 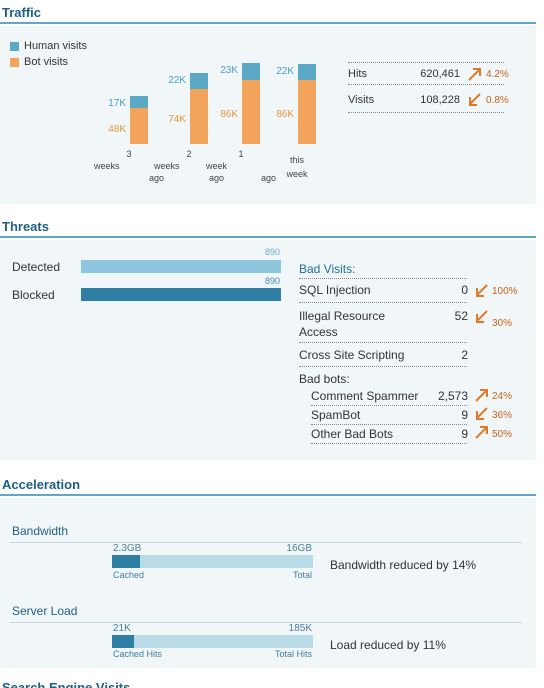 What do you see at coordinates (464, 434) in the screenshot?
I see `bb-other-value: 9` at bounding box center [464, 434].